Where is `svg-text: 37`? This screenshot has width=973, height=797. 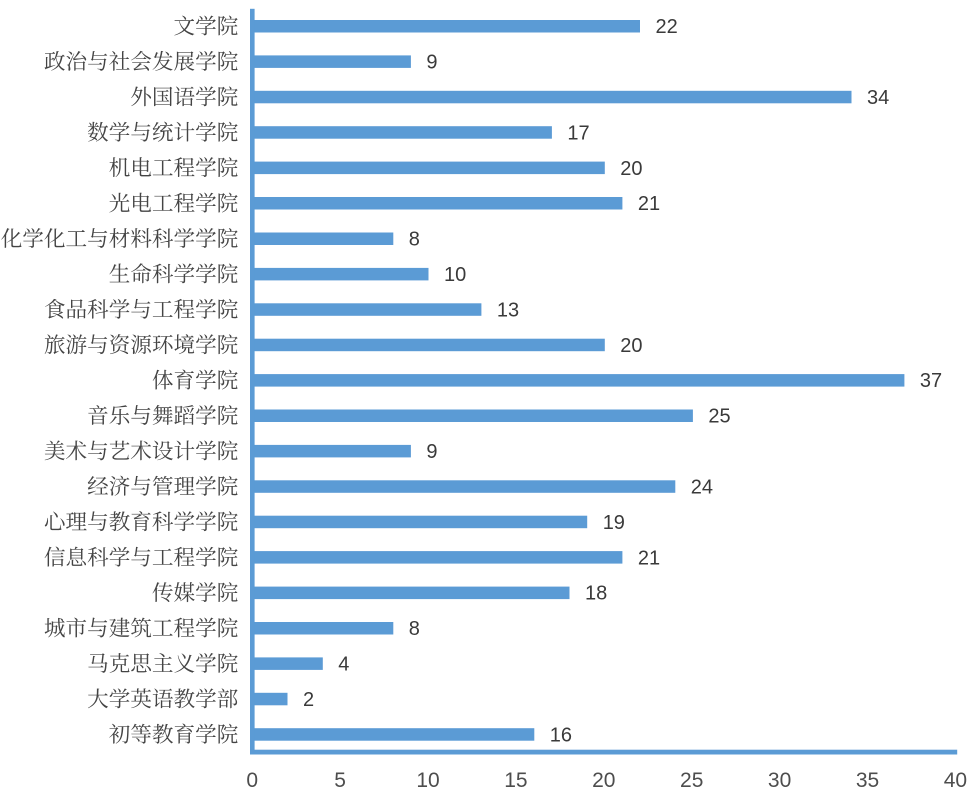 svg-text: 37 is located at coordinates (931, 381).